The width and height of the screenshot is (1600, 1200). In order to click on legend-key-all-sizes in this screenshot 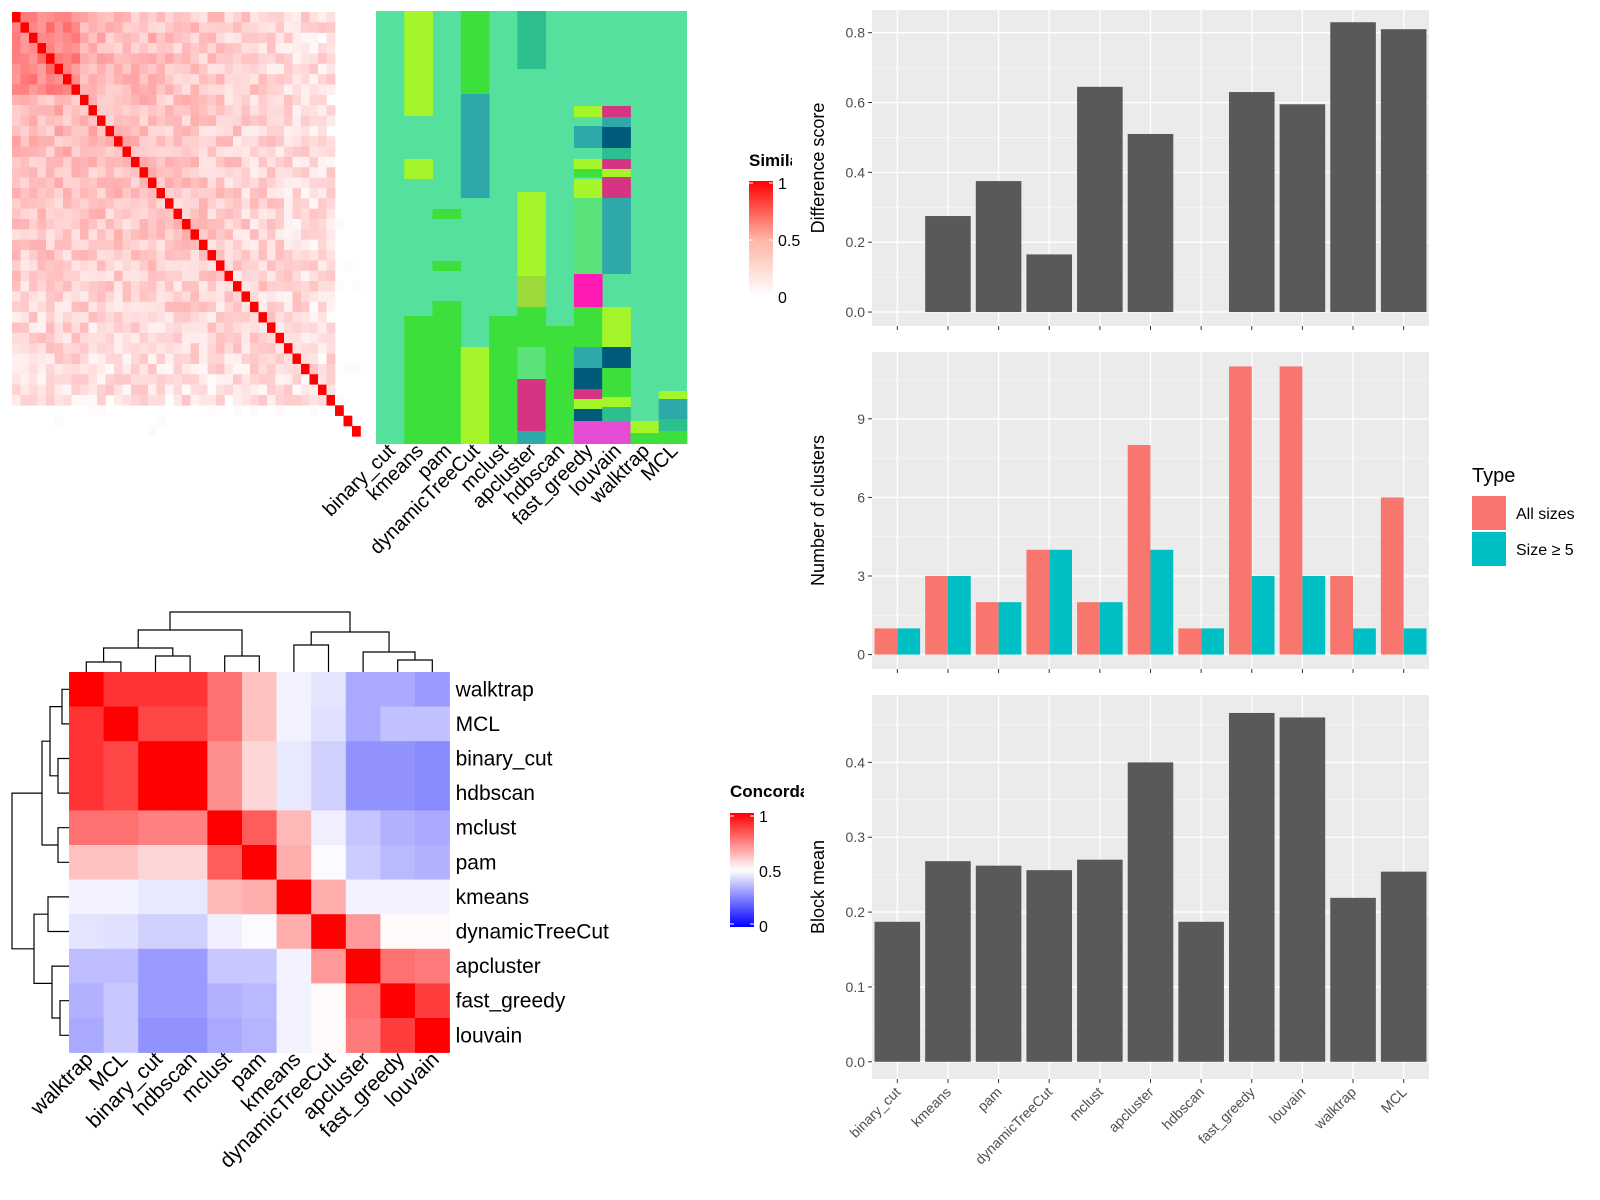, I will do `click(1489, 513)`.